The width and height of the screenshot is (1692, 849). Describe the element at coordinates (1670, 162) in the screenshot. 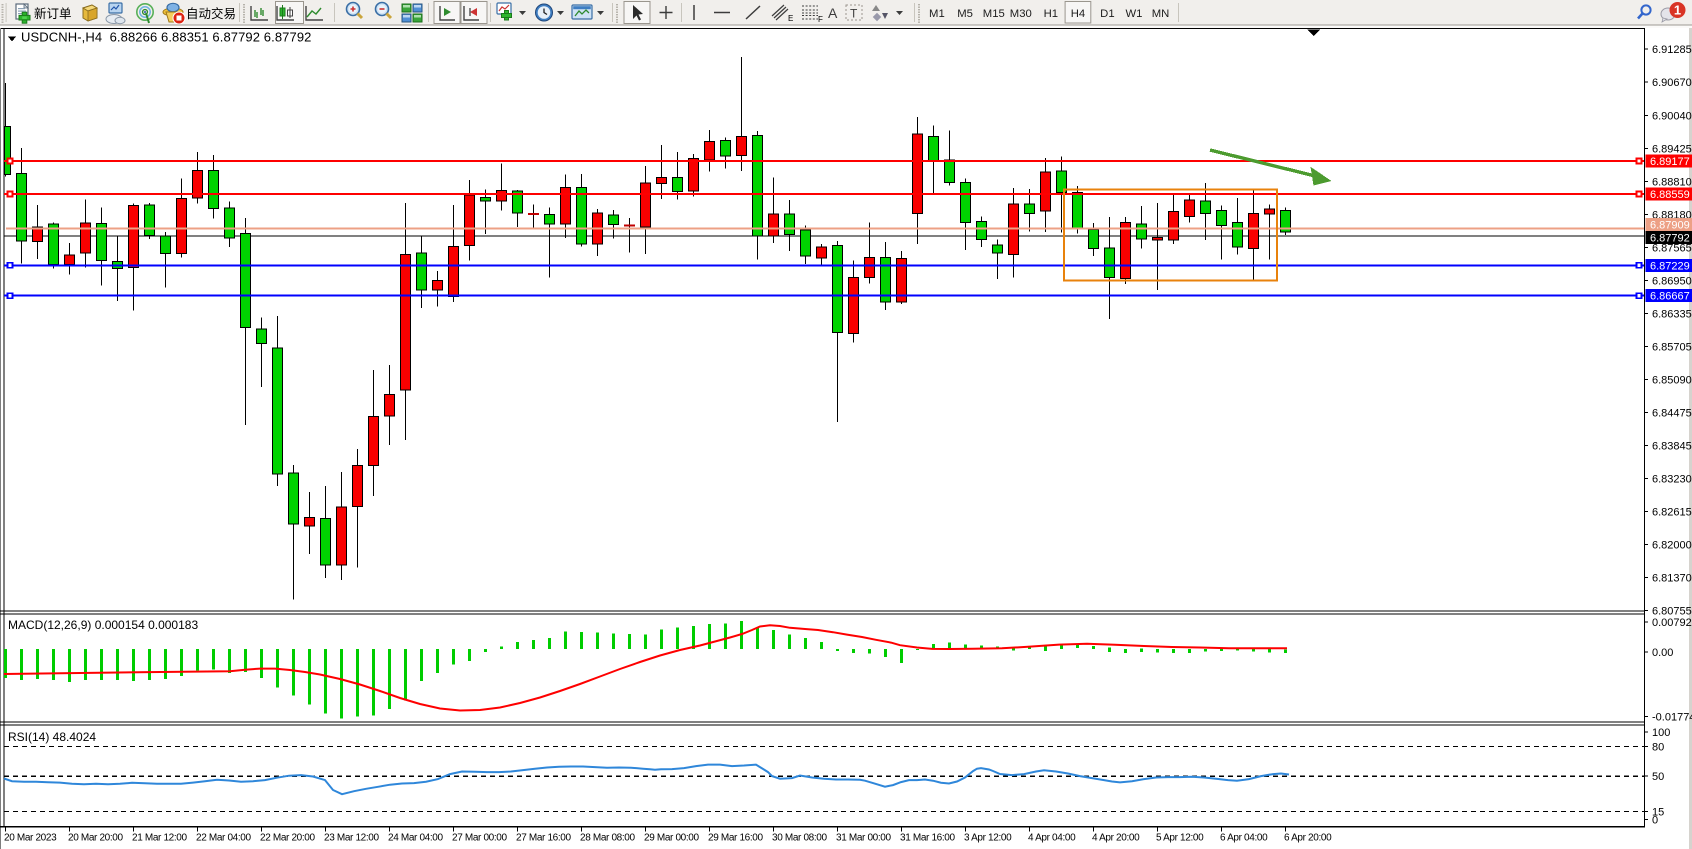

I see `svg-text: 6.89177` at that location.